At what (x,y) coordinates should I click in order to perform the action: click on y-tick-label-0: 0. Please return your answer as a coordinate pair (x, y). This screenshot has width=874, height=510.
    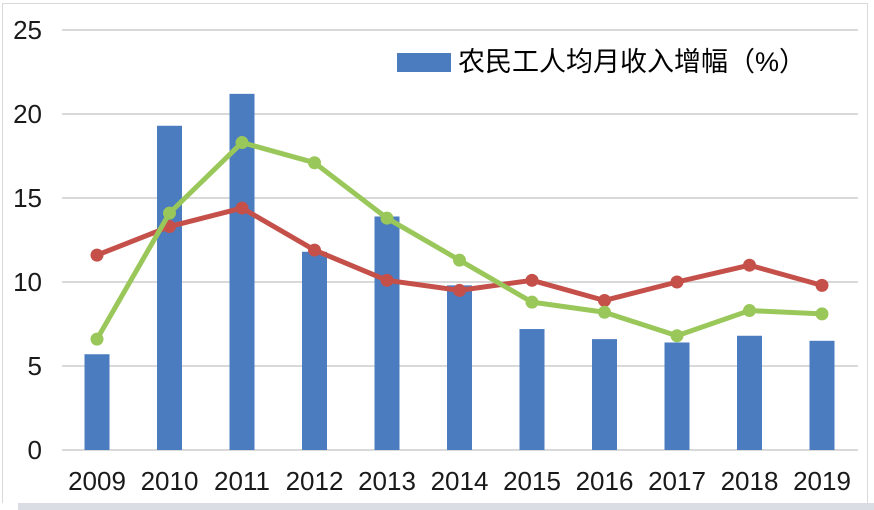
    Looking at the image, I should click on (35, 450).